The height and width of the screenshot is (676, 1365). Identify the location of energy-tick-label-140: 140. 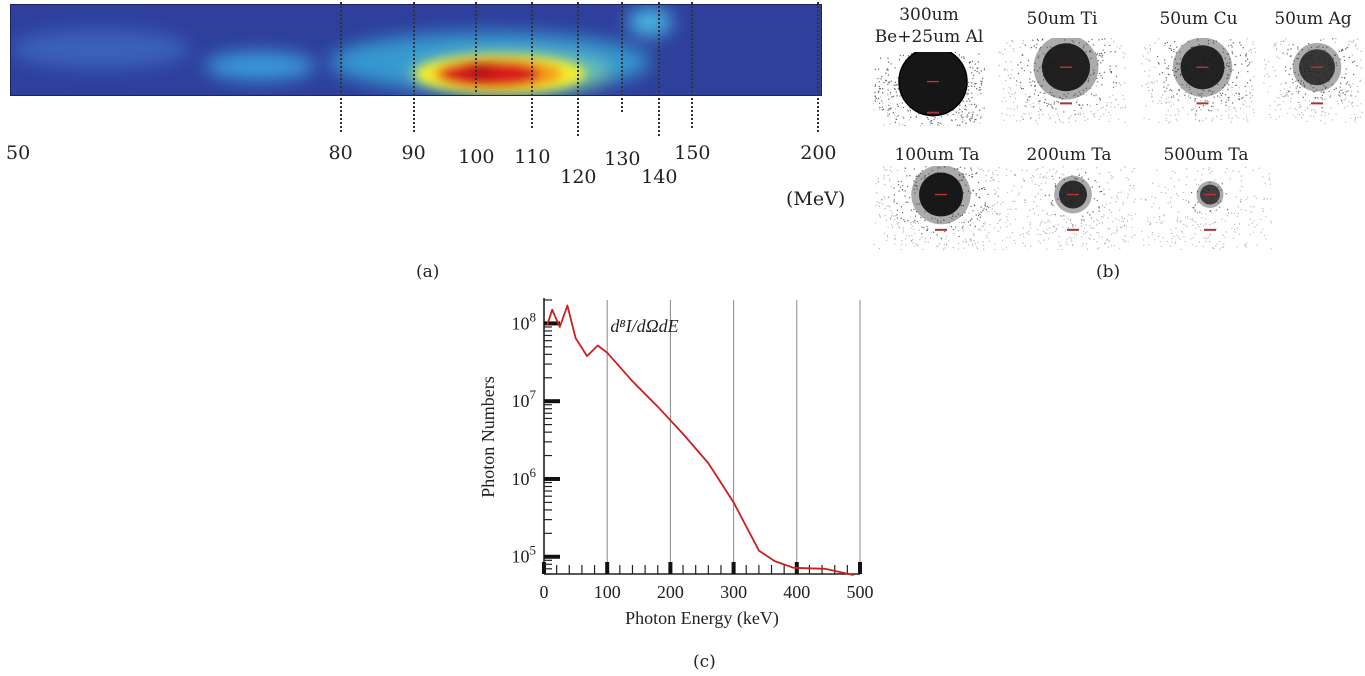
(659, 177).